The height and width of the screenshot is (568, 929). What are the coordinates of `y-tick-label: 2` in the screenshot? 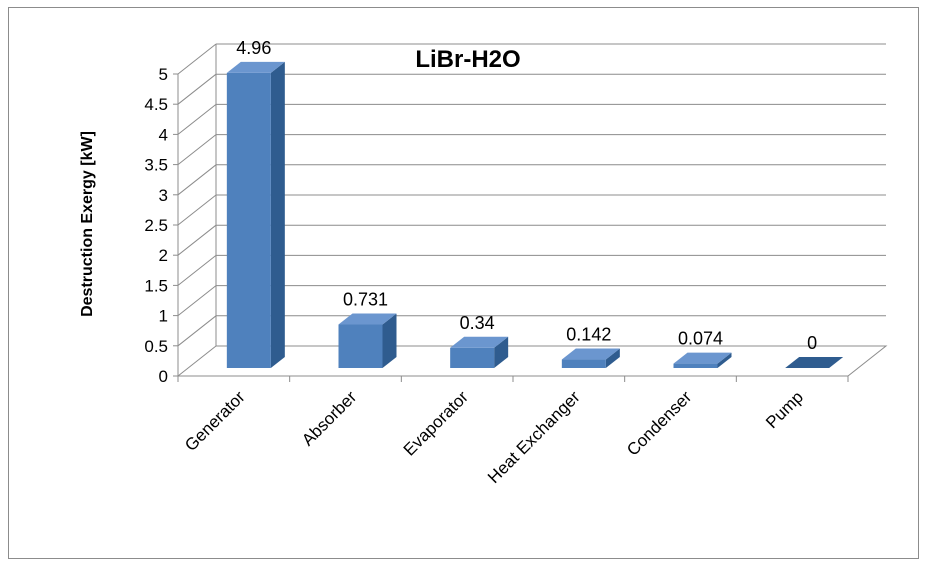 It's located at (163, 255).